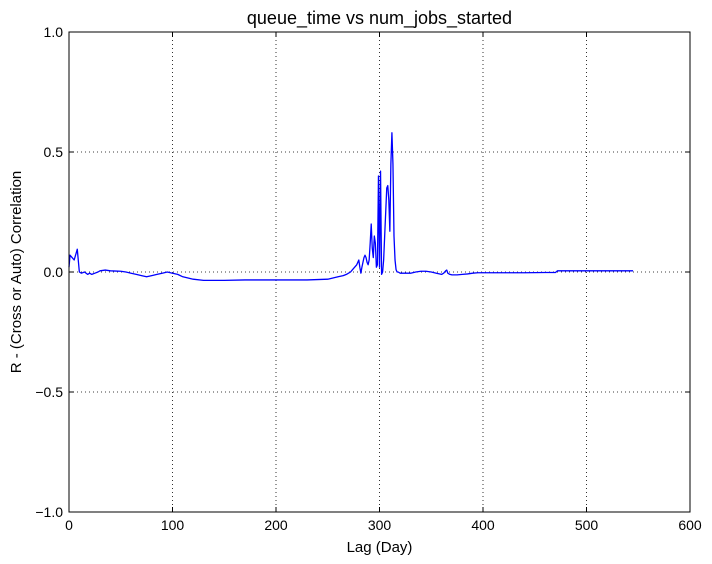  Describe the element at coordinates (483, 525) in the screenshot. I see `x-tick-label: 400` at that location.